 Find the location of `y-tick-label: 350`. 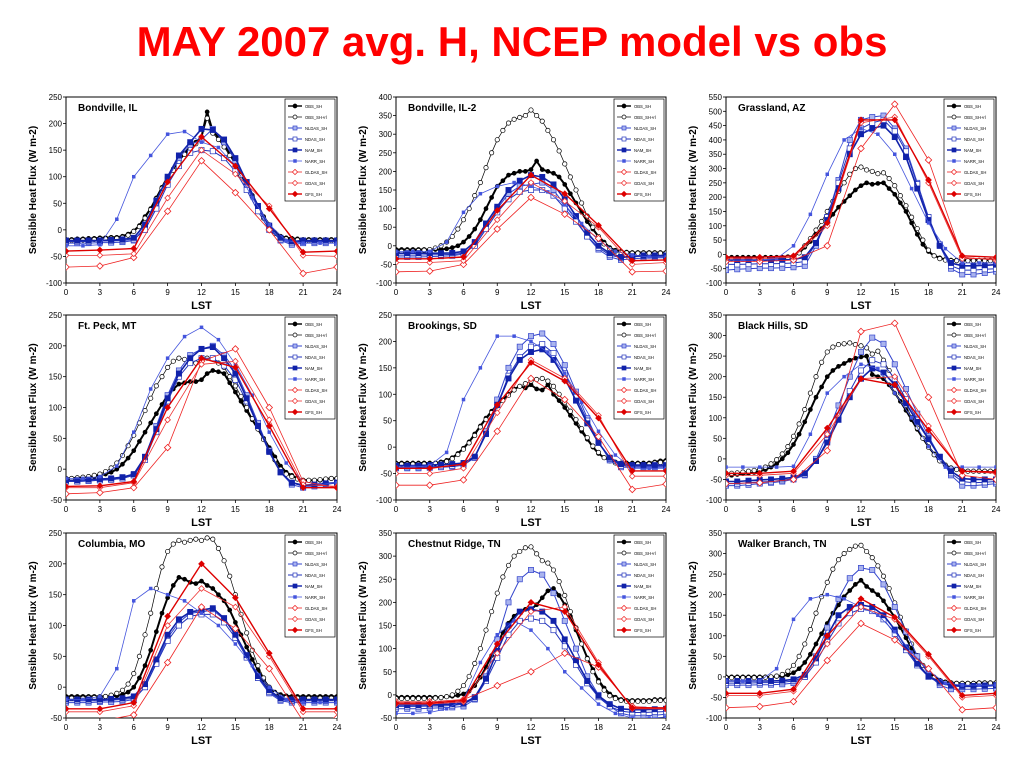

y-tick-label: 350 is located at coordinates (716, 154).